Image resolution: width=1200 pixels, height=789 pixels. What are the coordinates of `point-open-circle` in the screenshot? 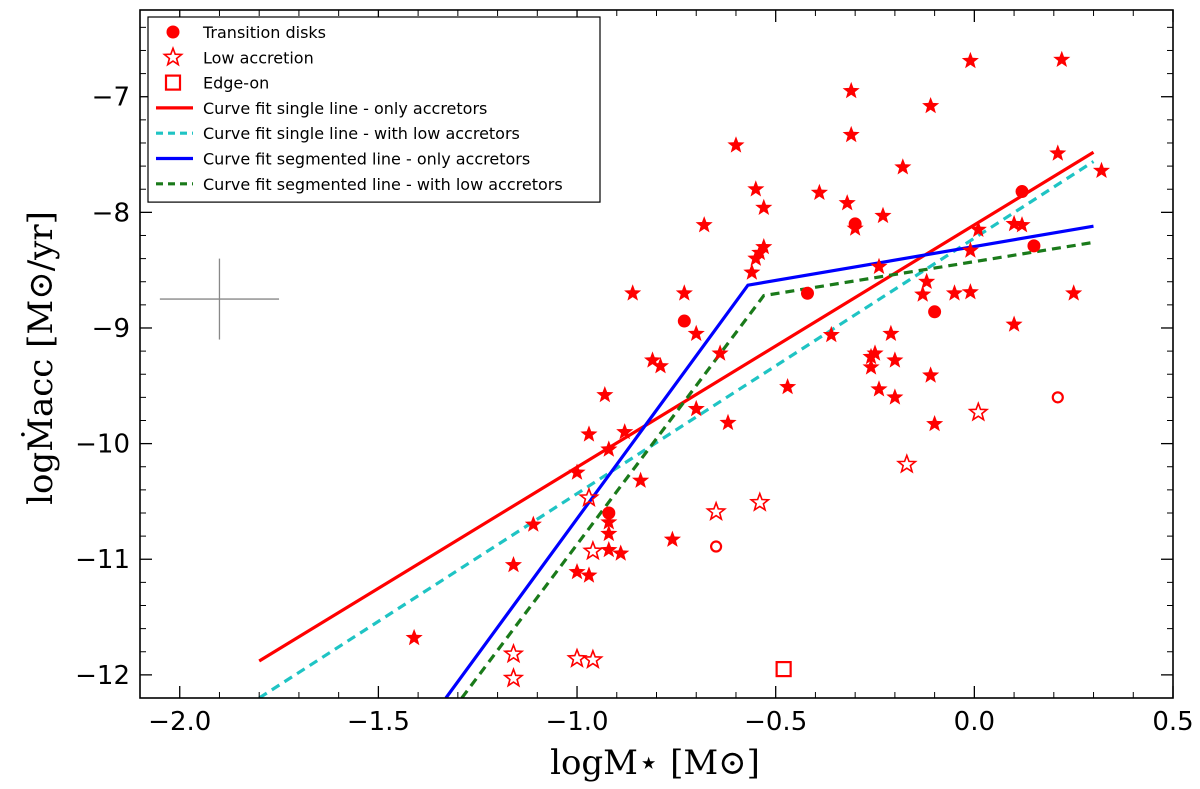 It's located at (1057, 397).